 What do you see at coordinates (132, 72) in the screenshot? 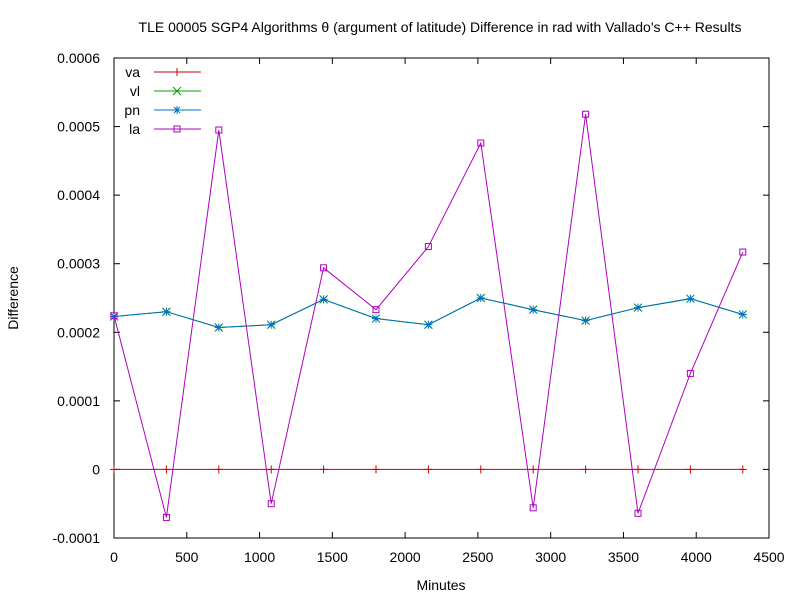
I see `legend-label: va` at bounding box center [132, 72].